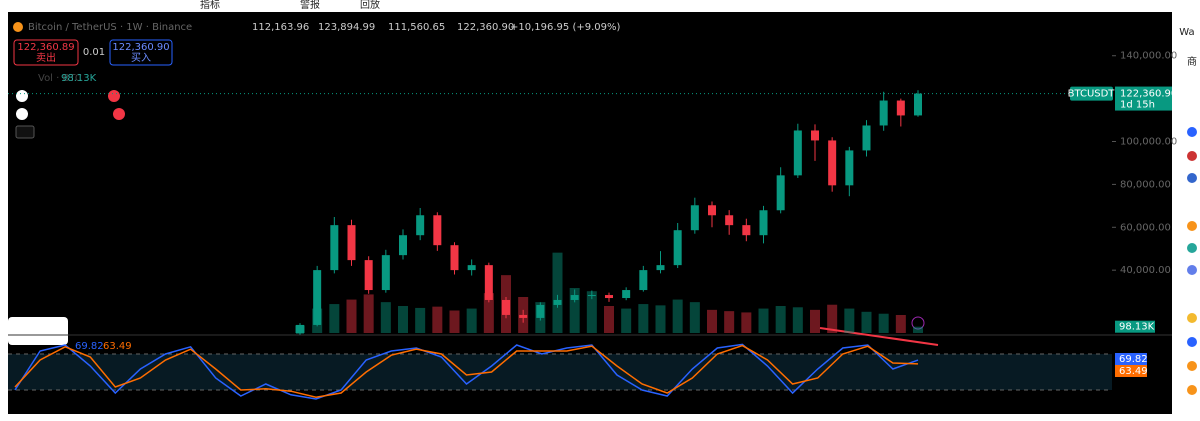 The height and width of the screenshot is (421, 1200). What do you see at coordinates (25, 132) in the screenshot?
I see `collapse-button` at bounding box center [25, 132].